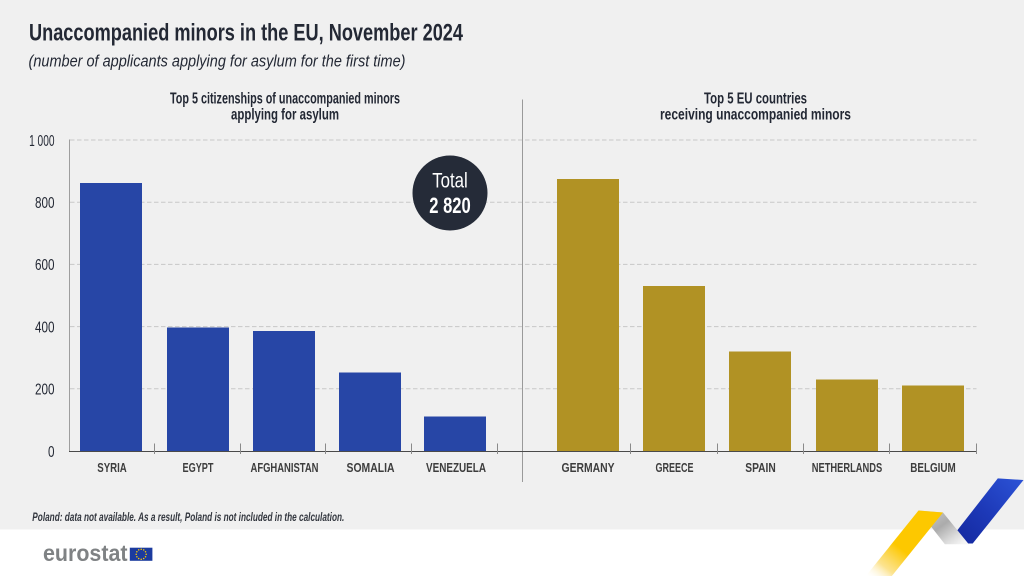  What do you see at coordinates (675, 467) in the screenshot?
I see `svg-text: GREECE` at bounding box center [675, 467].